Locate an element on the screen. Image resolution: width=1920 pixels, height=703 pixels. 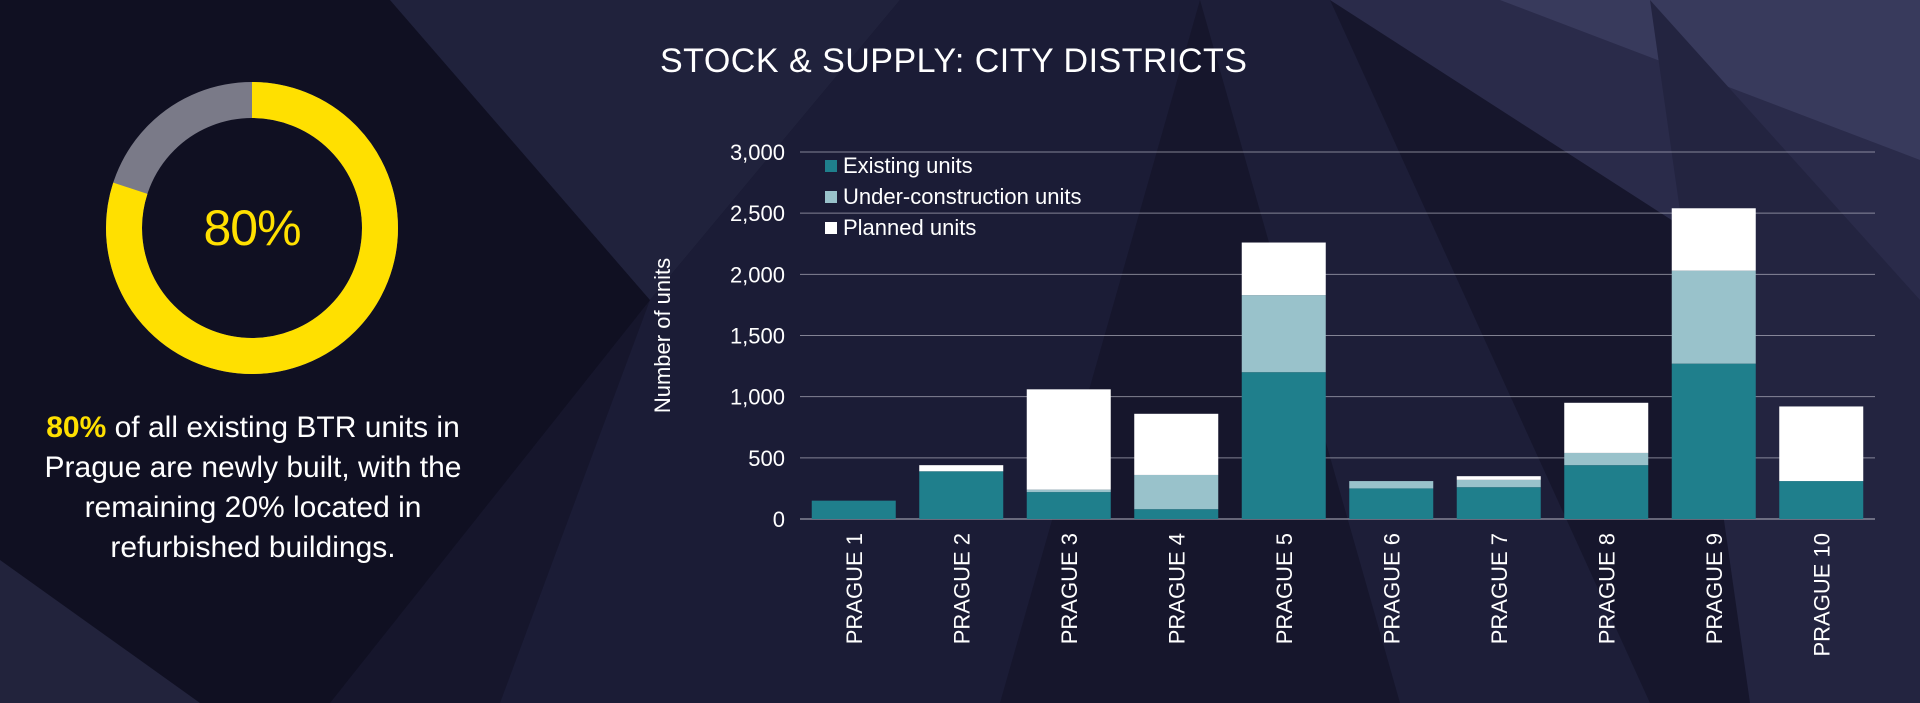
x-tick-label: PRAGUE 3 is located at coordinates (1069, 588).